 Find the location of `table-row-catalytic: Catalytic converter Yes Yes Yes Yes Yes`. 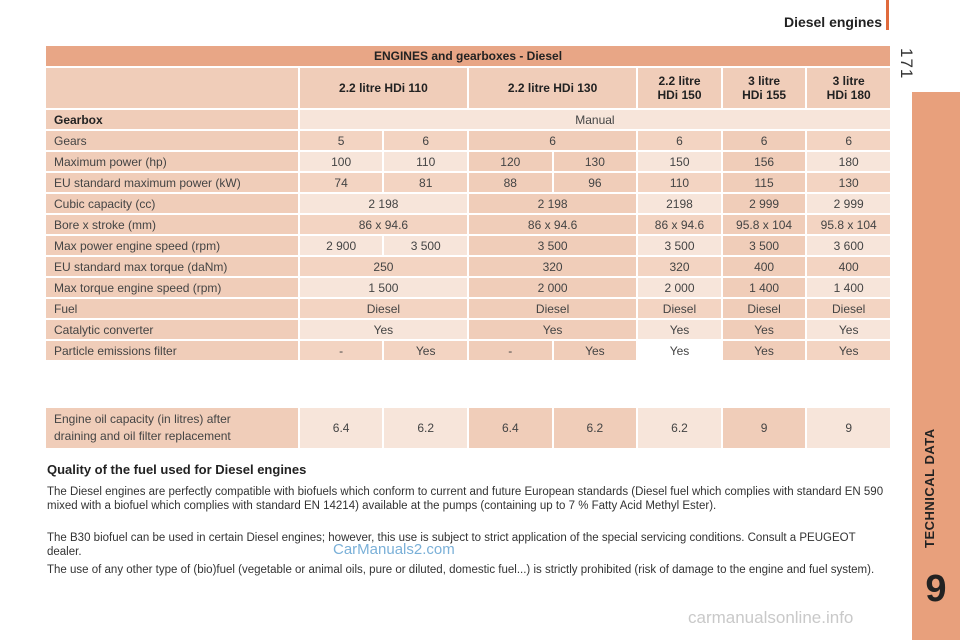

table-row-catalytic: Catalytic converter Yes Yes Yes Yes Yes is located at coordinates (468, 329).